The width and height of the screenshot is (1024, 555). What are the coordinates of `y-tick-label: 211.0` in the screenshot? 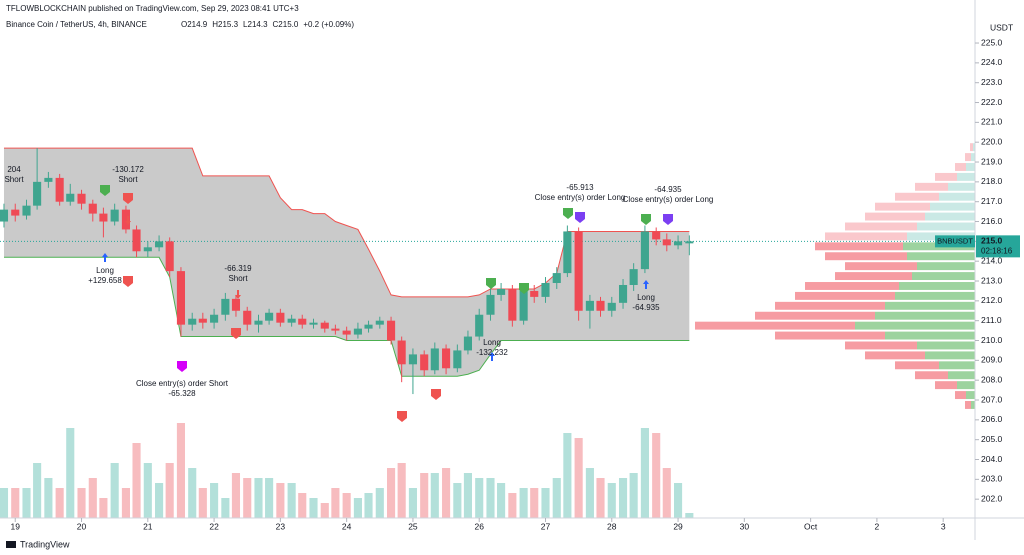 It's located at (991, 320).